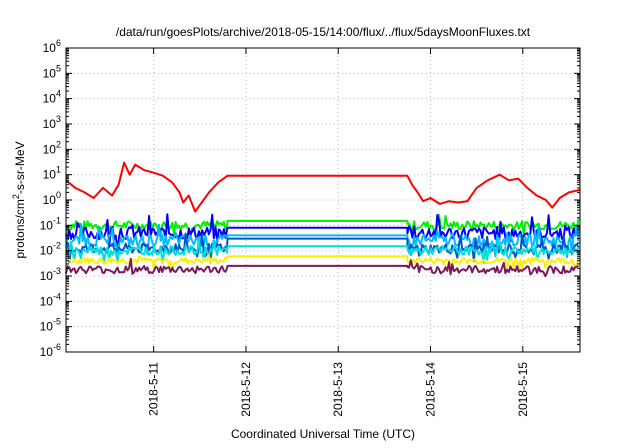 Image resolution: width=640 pixels, height=448 pixels. What do you see at coordinates (323, 434) in the screenshot?
I see `x-axis-label: Coordinated Universal Time (UTC)` at bounding box center [323, 434].